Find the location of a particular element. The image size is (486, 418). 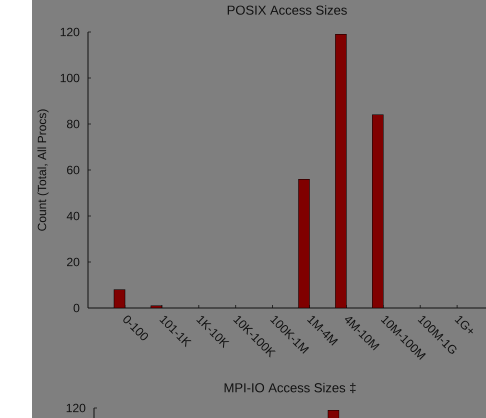

y-tick-label: 100 is located at coordinates (70, 78).